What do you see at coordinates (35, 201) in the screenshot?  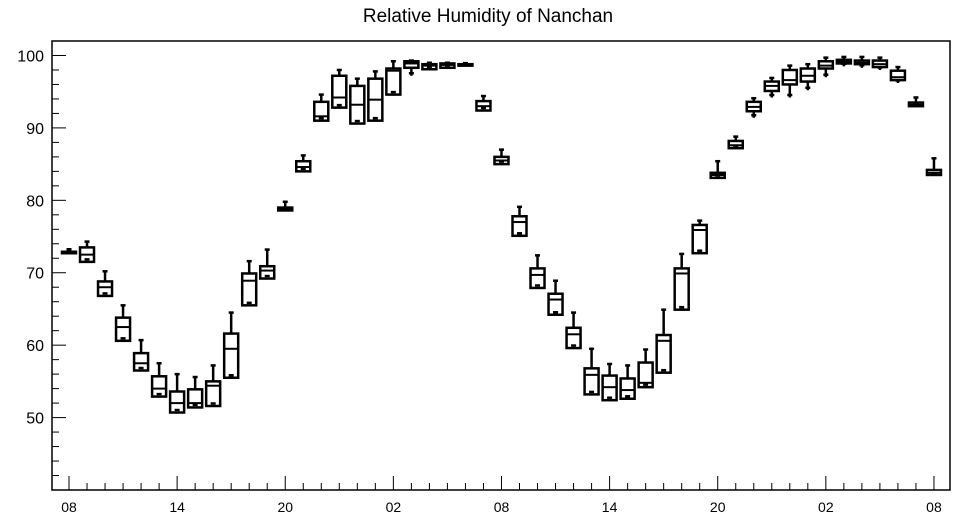 I see `y-tick-label: 80` at bounding box center [35, 201].